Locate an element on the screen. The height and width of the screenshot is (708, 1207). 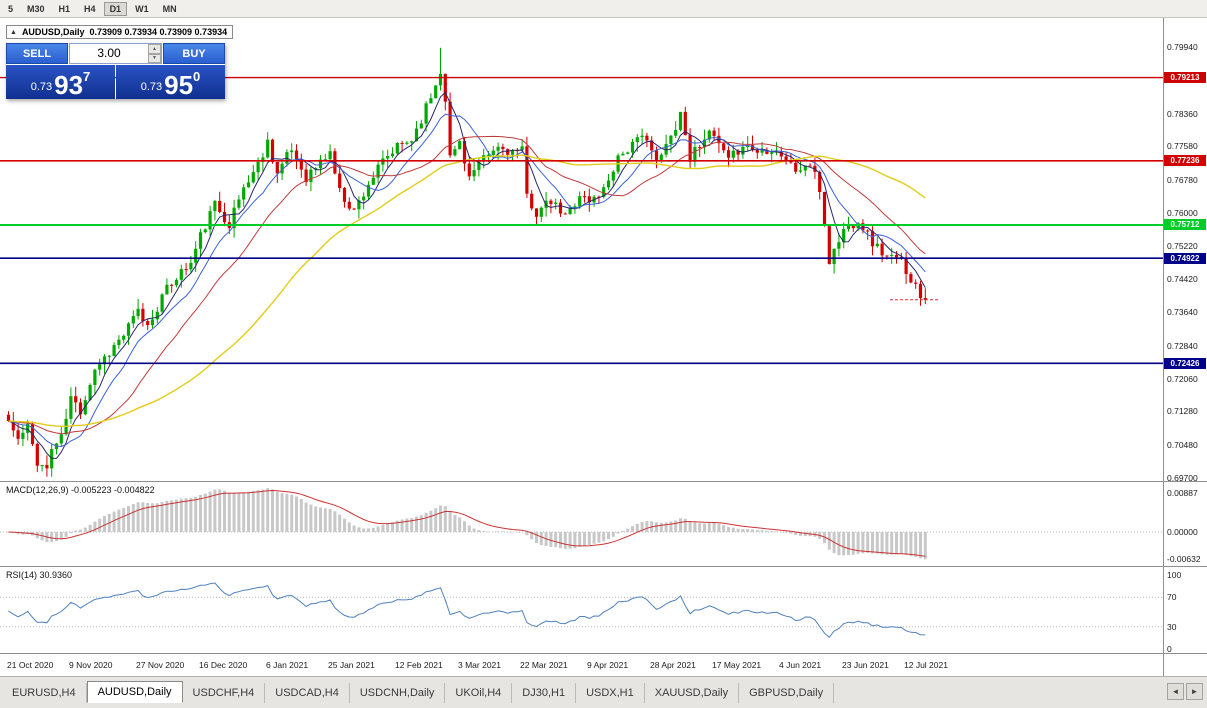
volume-spinner: ▲ ▼ is located at coordinates (154, 53).